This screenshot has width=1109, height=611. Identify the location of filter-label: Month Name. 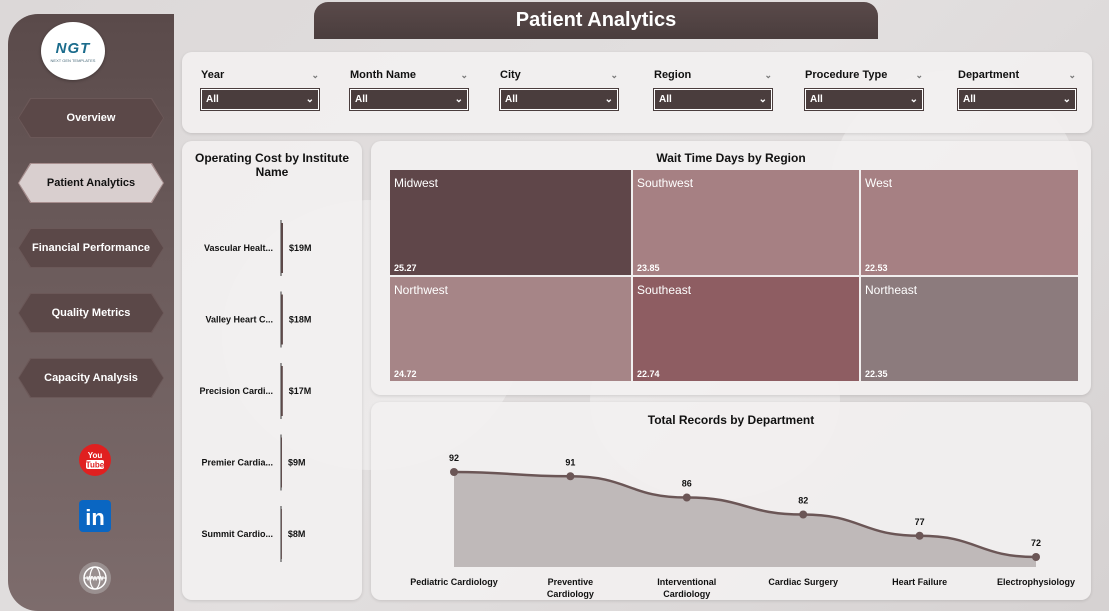
(383, 75).